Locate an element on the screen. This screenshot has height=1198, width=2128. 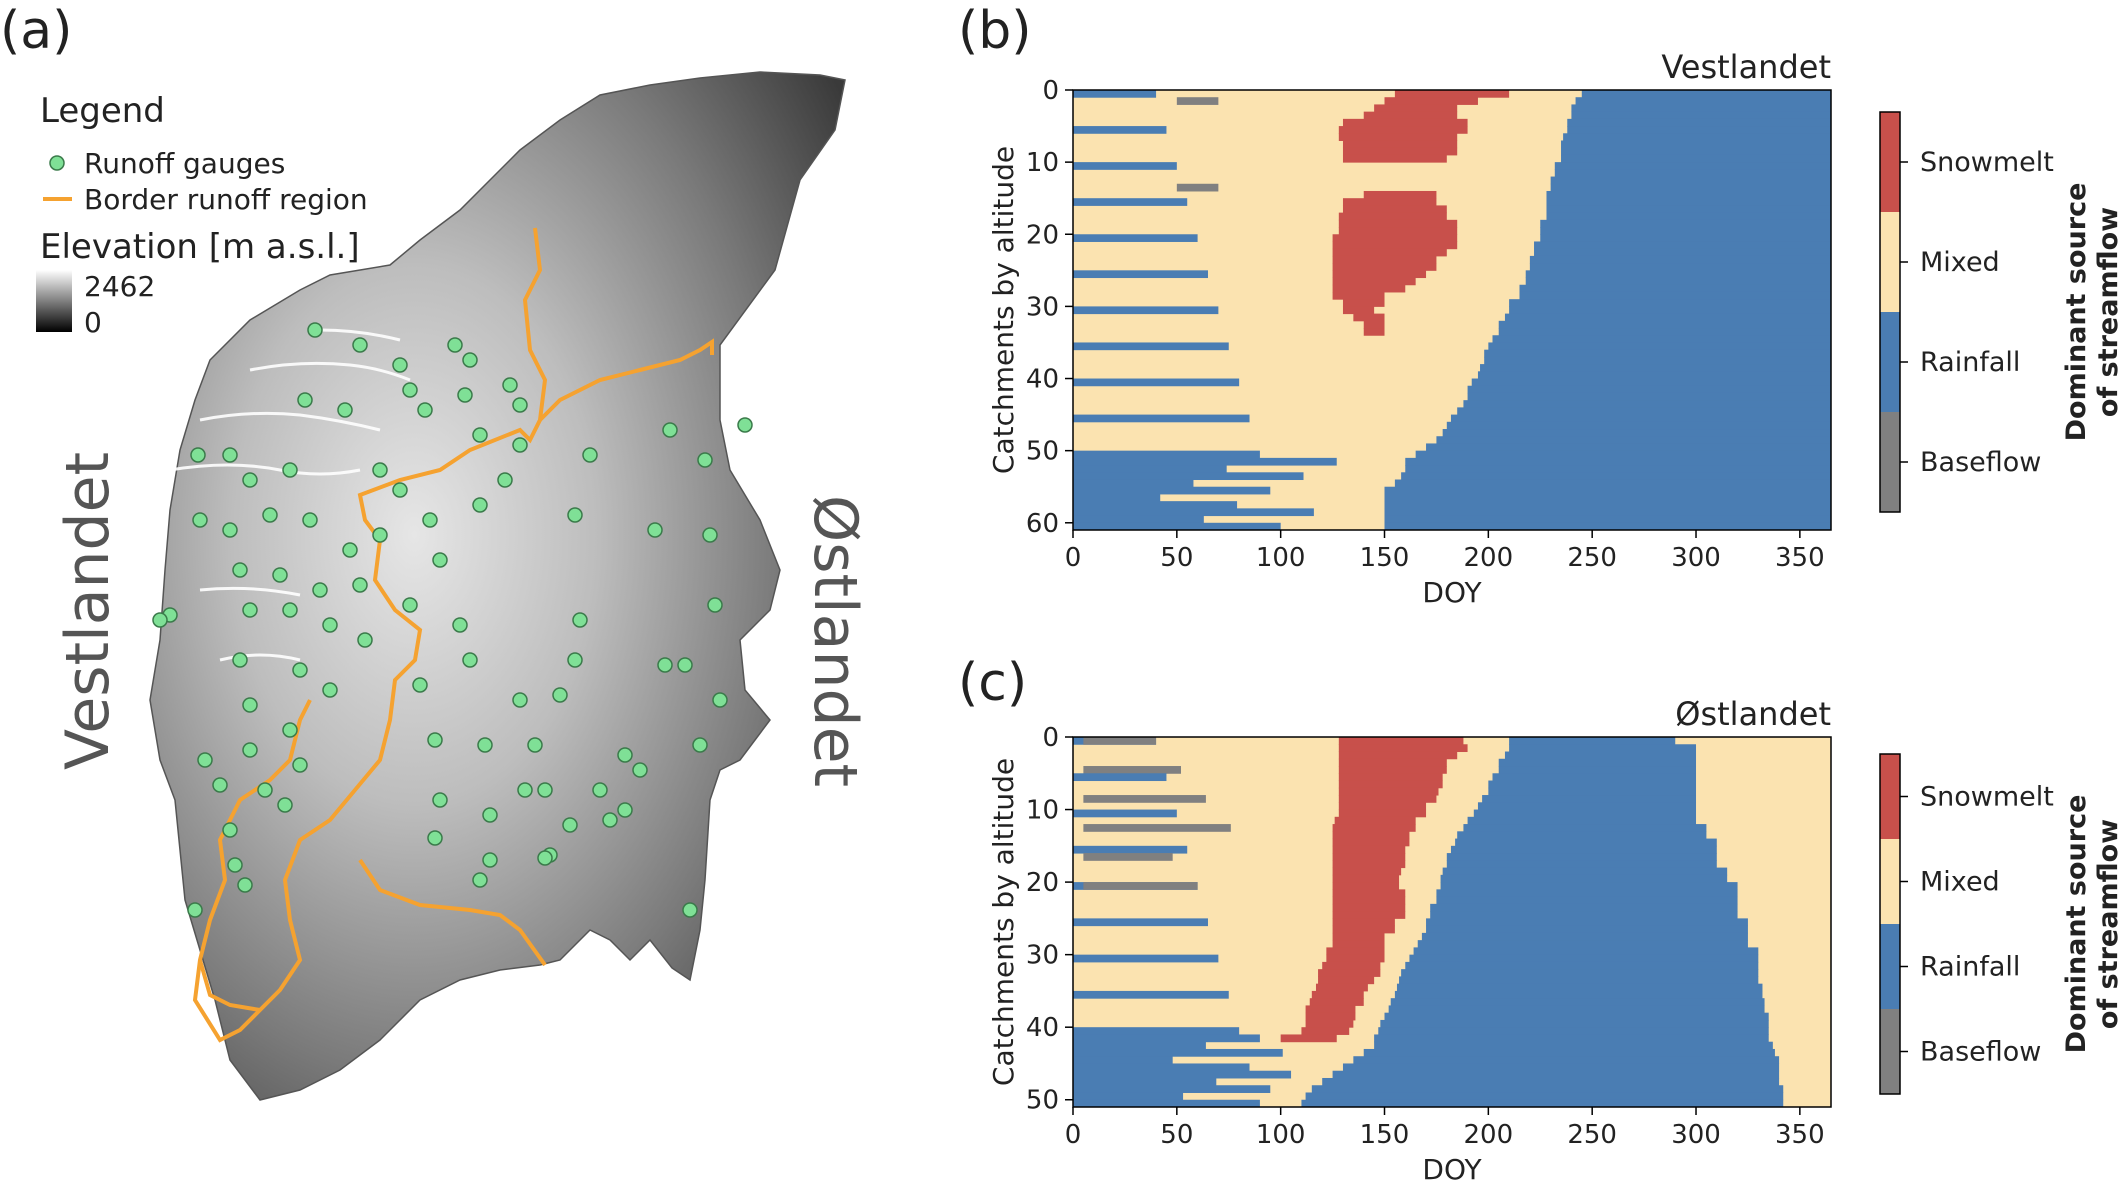
y-tick-label: 30 is located at coordinates (1042, 307).